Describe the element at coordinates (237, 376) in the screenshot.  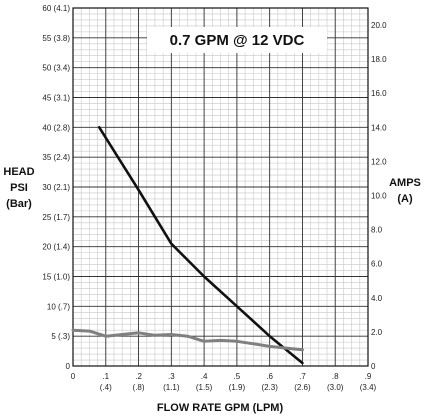
I see `x-tick-label: .5` at that location.